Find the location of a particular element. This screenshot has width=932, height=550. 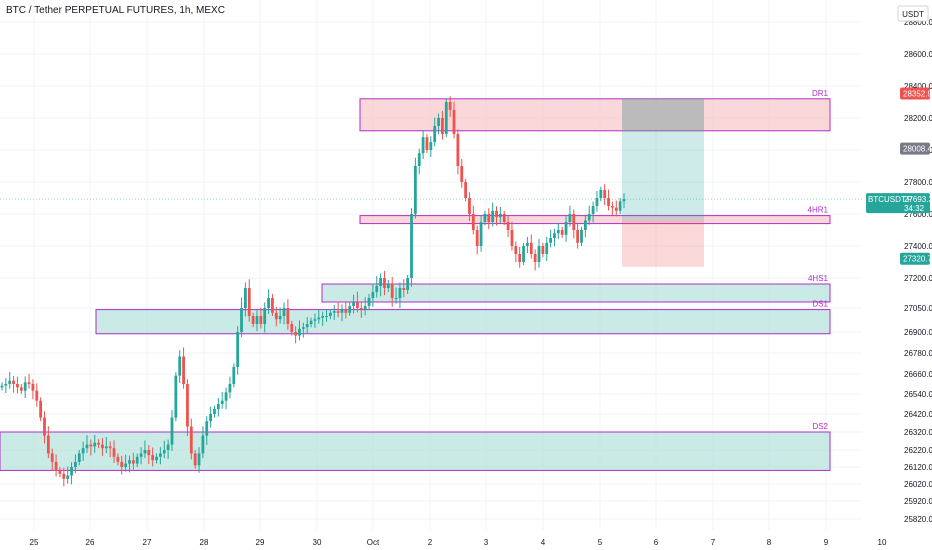

position-stop-area is located at coordinates (663, 243).